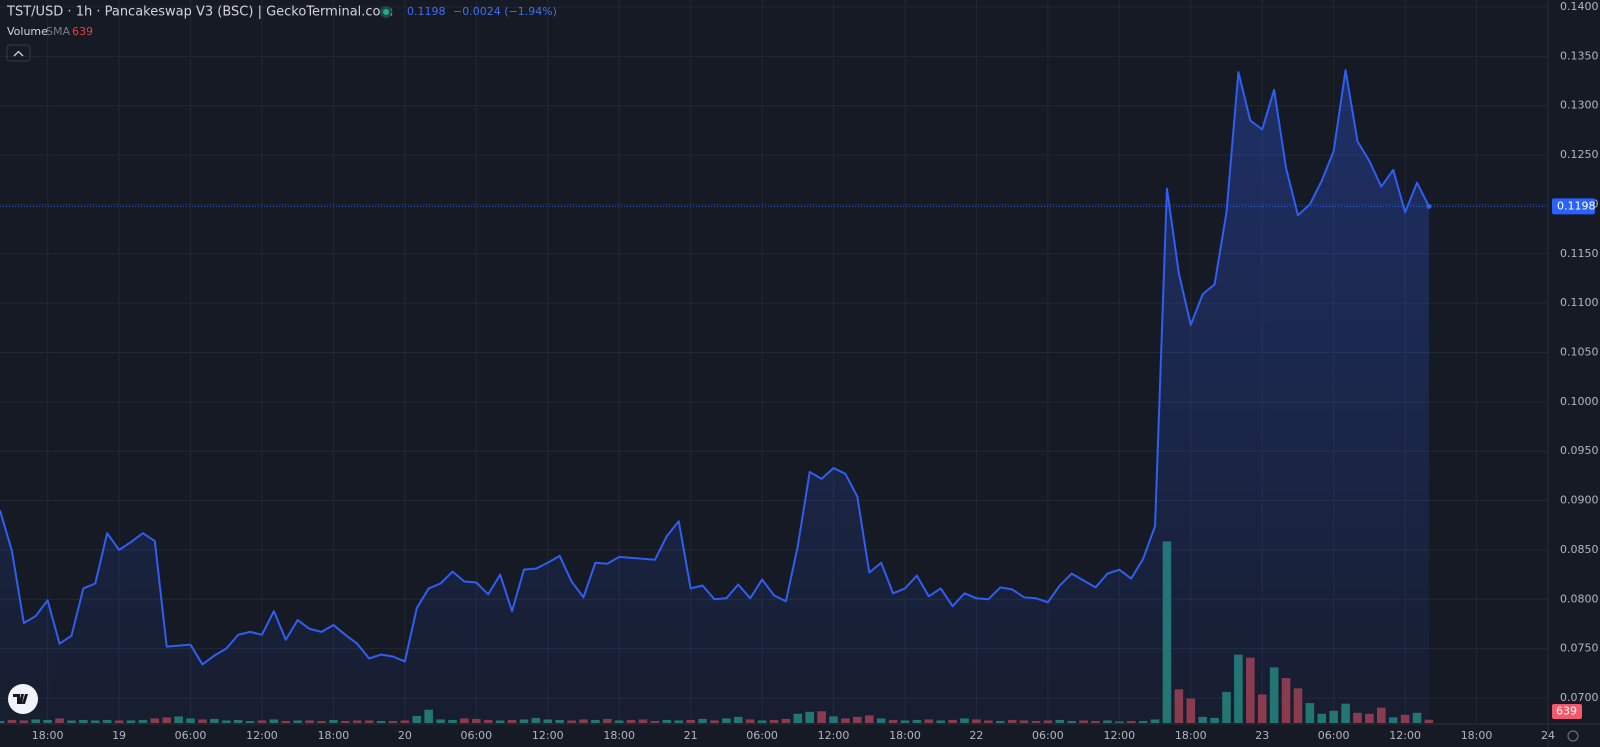 The image size is (1600, 747). Describe the element at coordinates (58, 31) in the screenshot. I see `volume-indicator: SMA` at that location.